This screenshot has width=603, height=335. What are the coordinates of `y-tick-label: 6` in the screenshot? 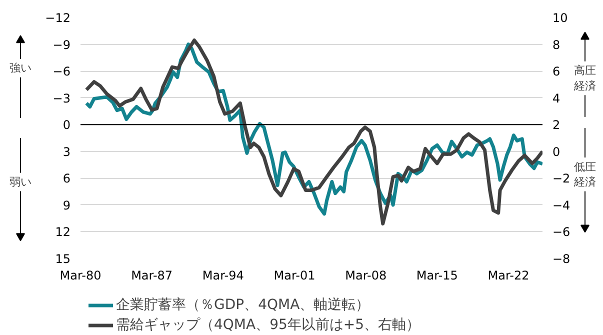 It's located at (66, 179).